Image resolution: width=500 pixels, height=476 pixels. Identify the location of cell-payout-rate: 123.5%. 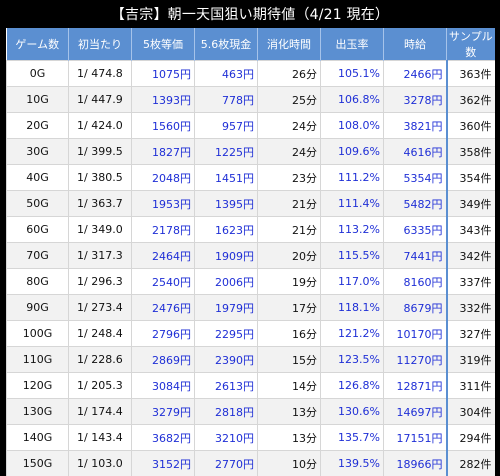
(352, 360).